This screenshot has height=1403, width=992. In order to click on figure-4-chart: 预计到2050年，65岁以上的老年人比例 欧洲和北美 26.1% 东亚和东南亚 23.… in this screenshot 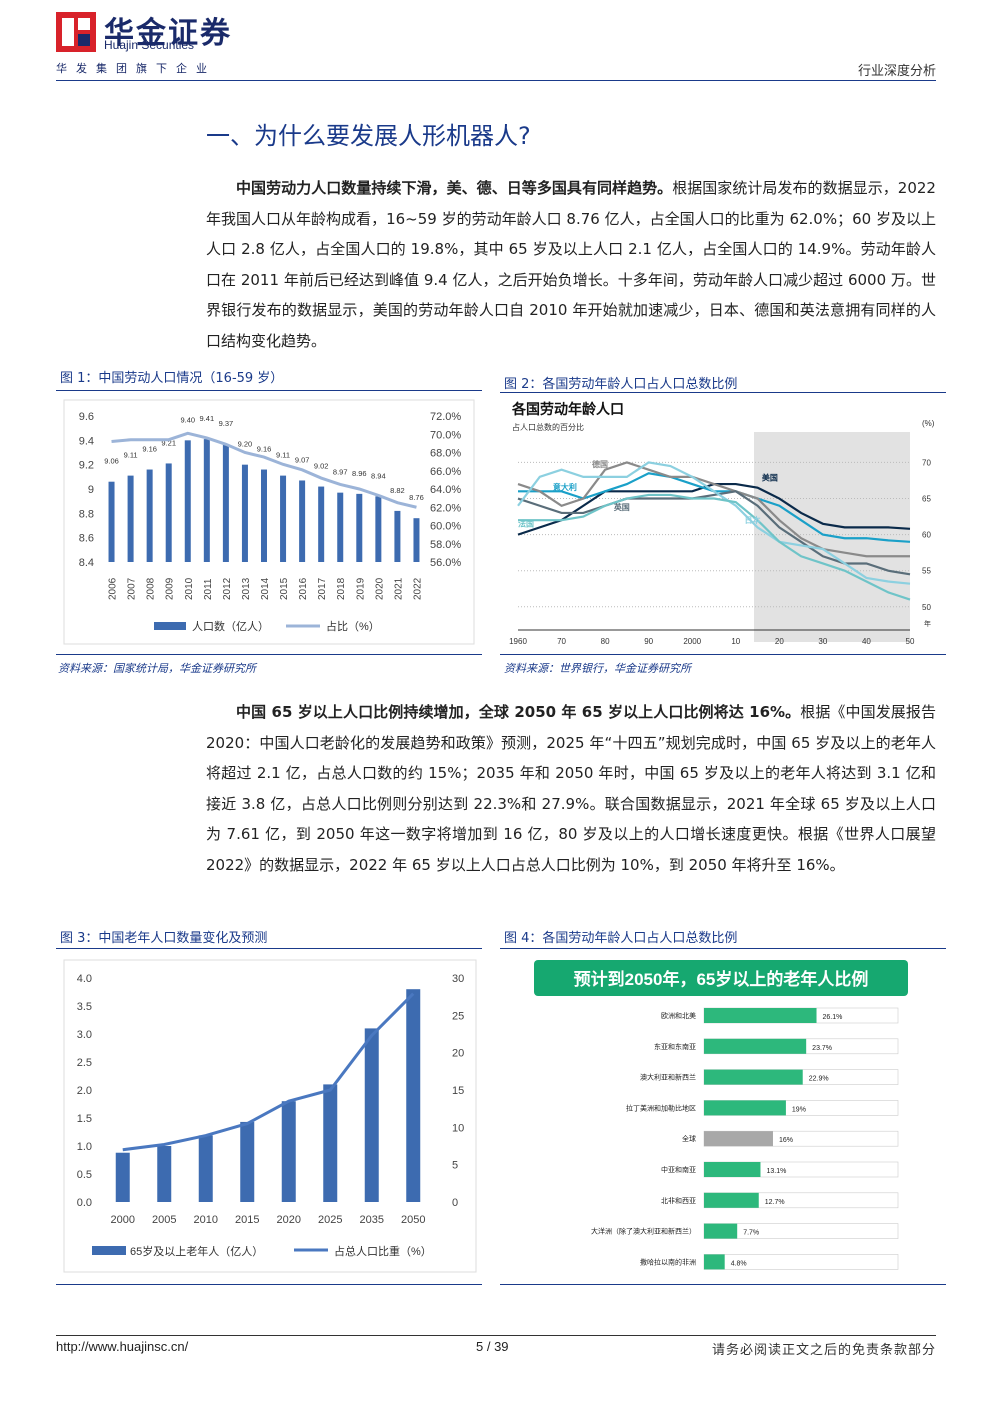, I will do `click(721, 1115)`.